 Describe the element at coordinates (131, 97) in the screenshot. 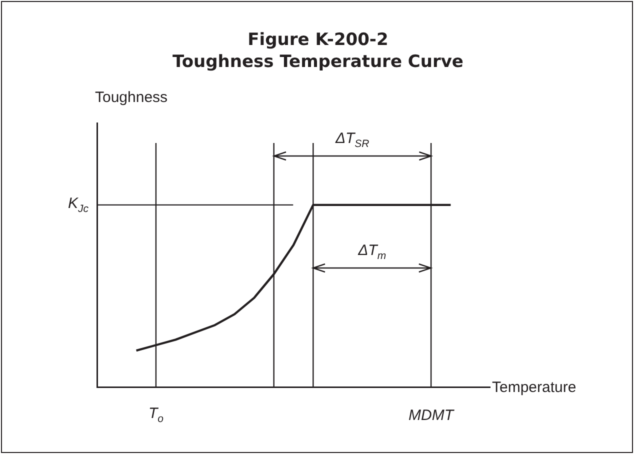

I see `text: Toughness` at that location.